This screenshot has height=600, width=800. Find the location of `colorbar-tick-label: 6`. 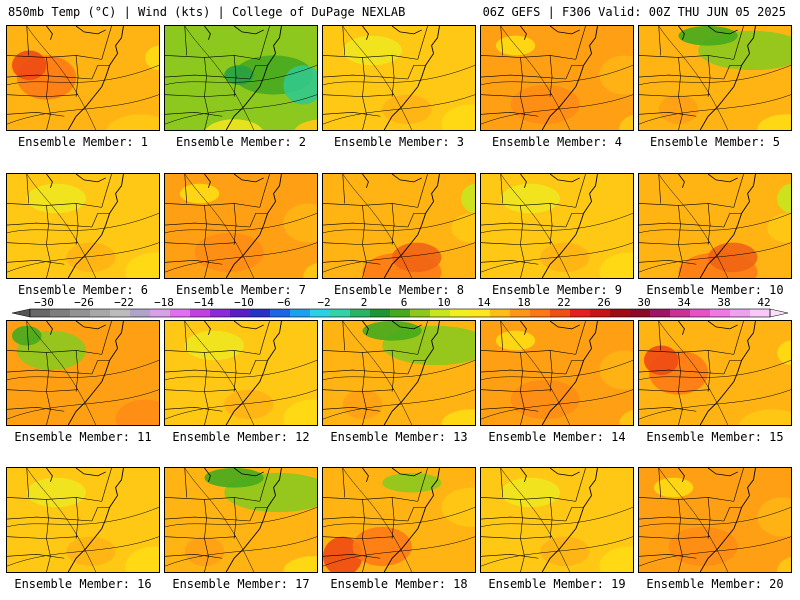

colorbar-tick-label: 6 is located at coordinates (404, 302).